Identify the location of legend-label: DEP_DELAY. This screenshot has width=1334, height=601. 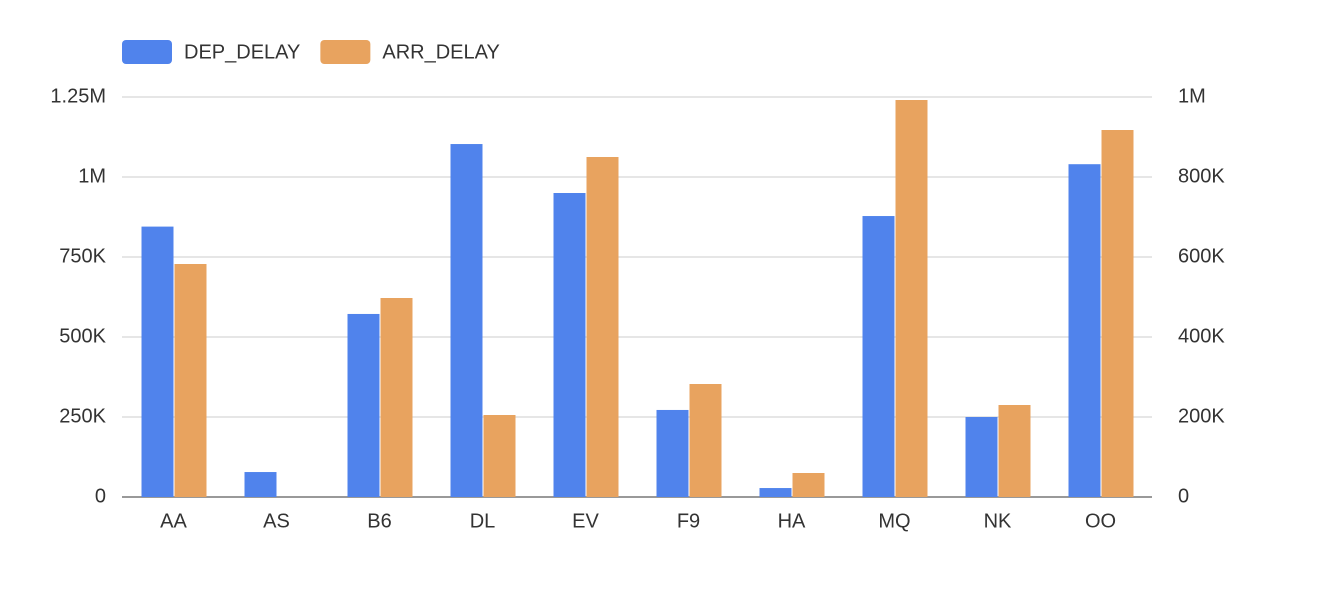
(242, 52).